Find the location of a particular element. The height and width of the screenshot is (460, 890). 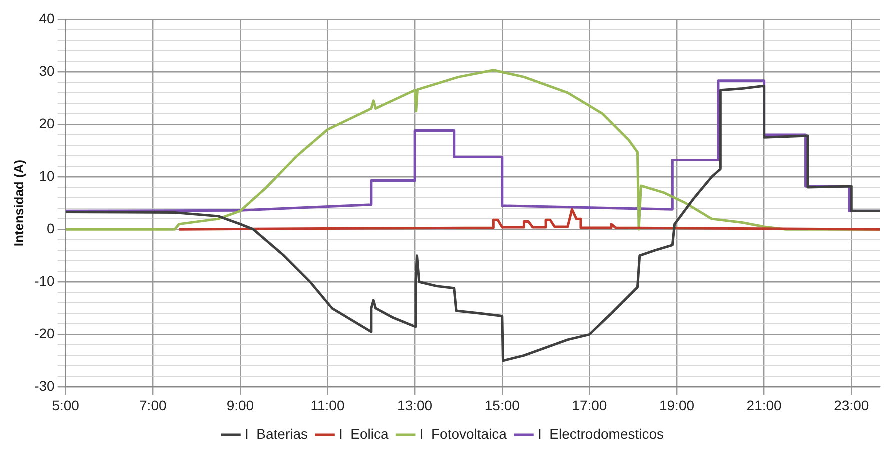

y-axis-title: Intensidad (A) is located at coordinates (18, 203).